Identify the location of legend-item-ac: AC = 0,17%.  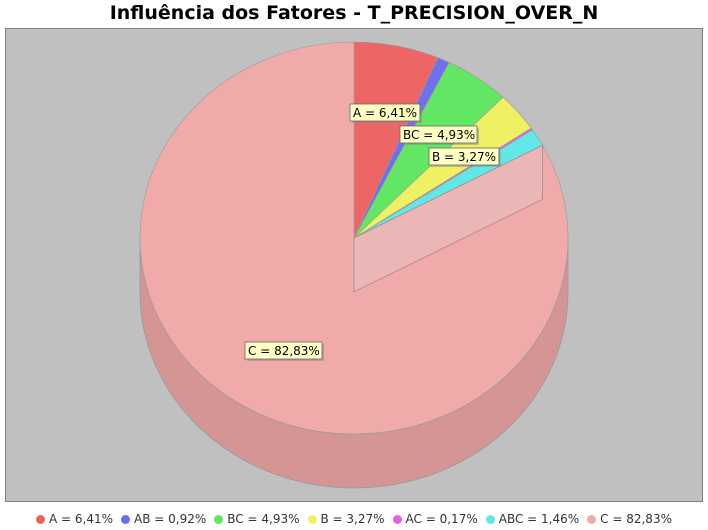
(435, 519).